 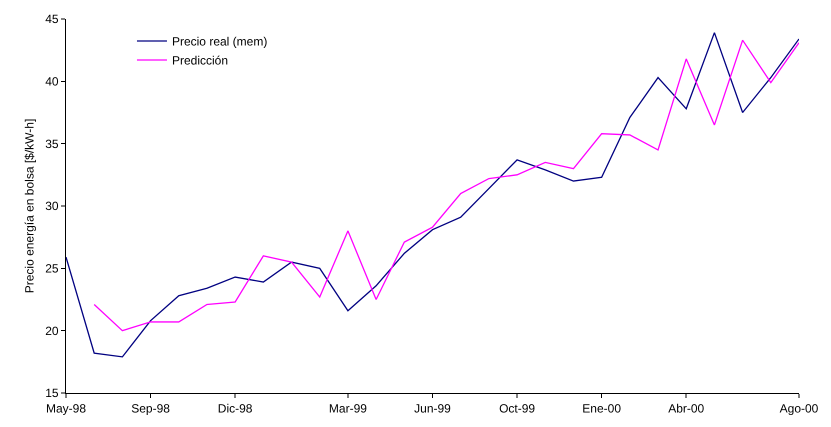 What do you see at coordinates (66, 408) in the screenshot?
I see `x-tick-label: May-98` at bounding box center [66, 408].